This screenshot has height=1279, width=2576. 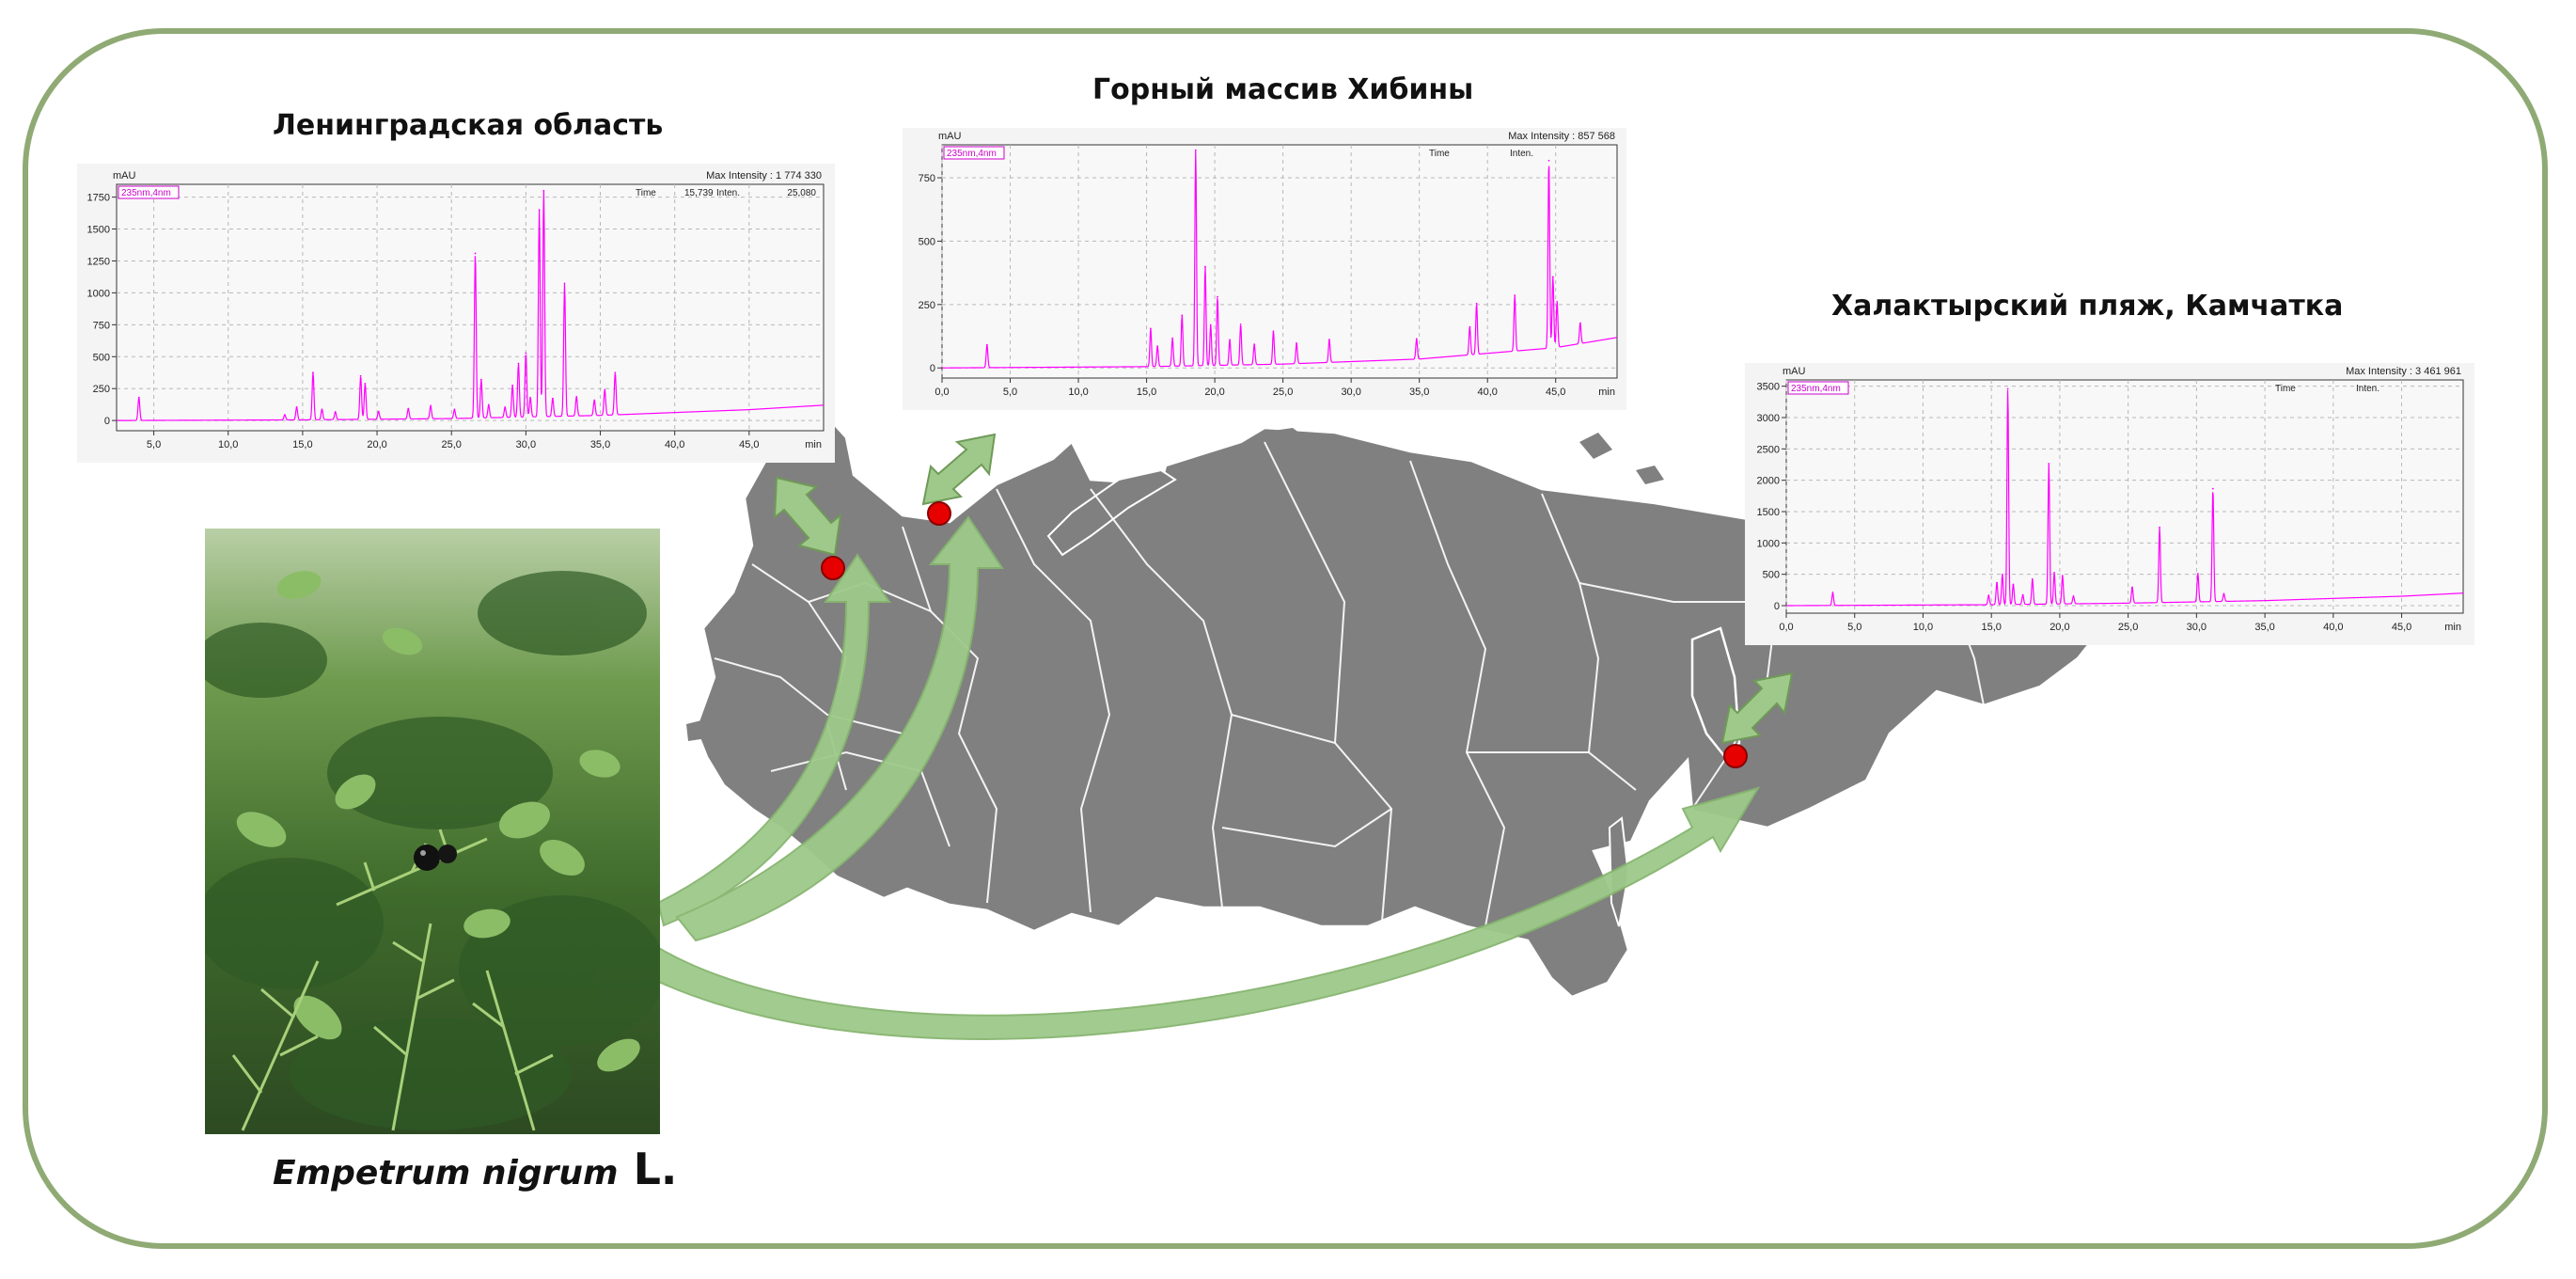 I want to click on empetrum-photo, so click(x=433, y=831).